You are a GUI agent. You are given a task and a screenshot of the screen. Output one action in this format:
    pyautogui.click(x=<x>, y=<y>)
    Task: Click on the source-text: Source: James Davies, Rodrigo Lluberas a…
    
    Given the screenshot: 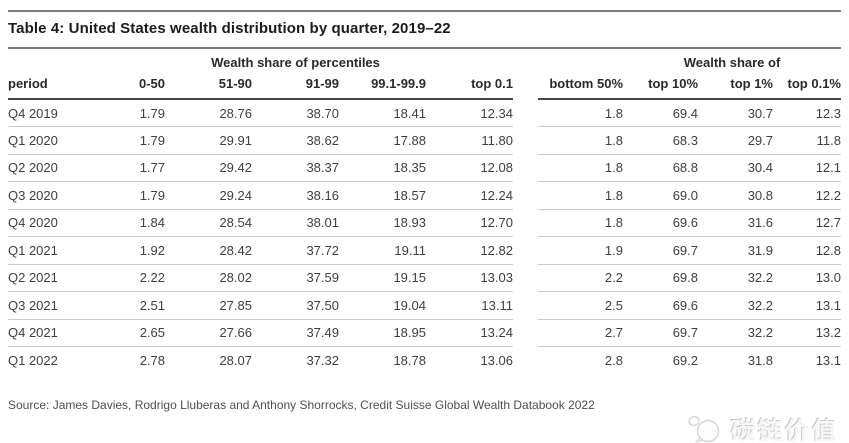 What is the action you would take?
    pyautogui.click(x=301, y=405)
    